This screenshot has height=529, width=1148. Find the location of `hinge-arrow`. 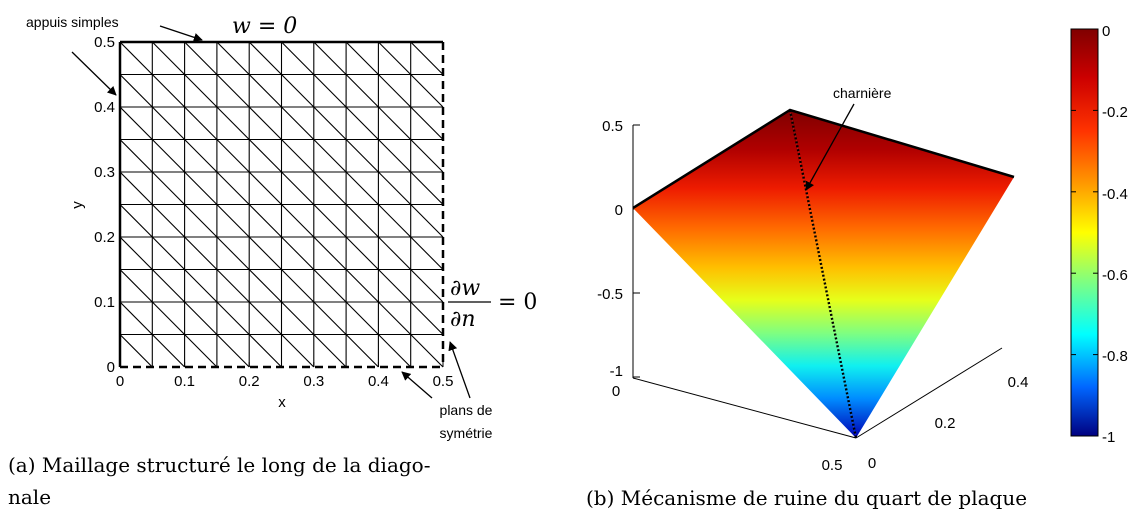

hinge-arrow is located at coordinates (830, 147).